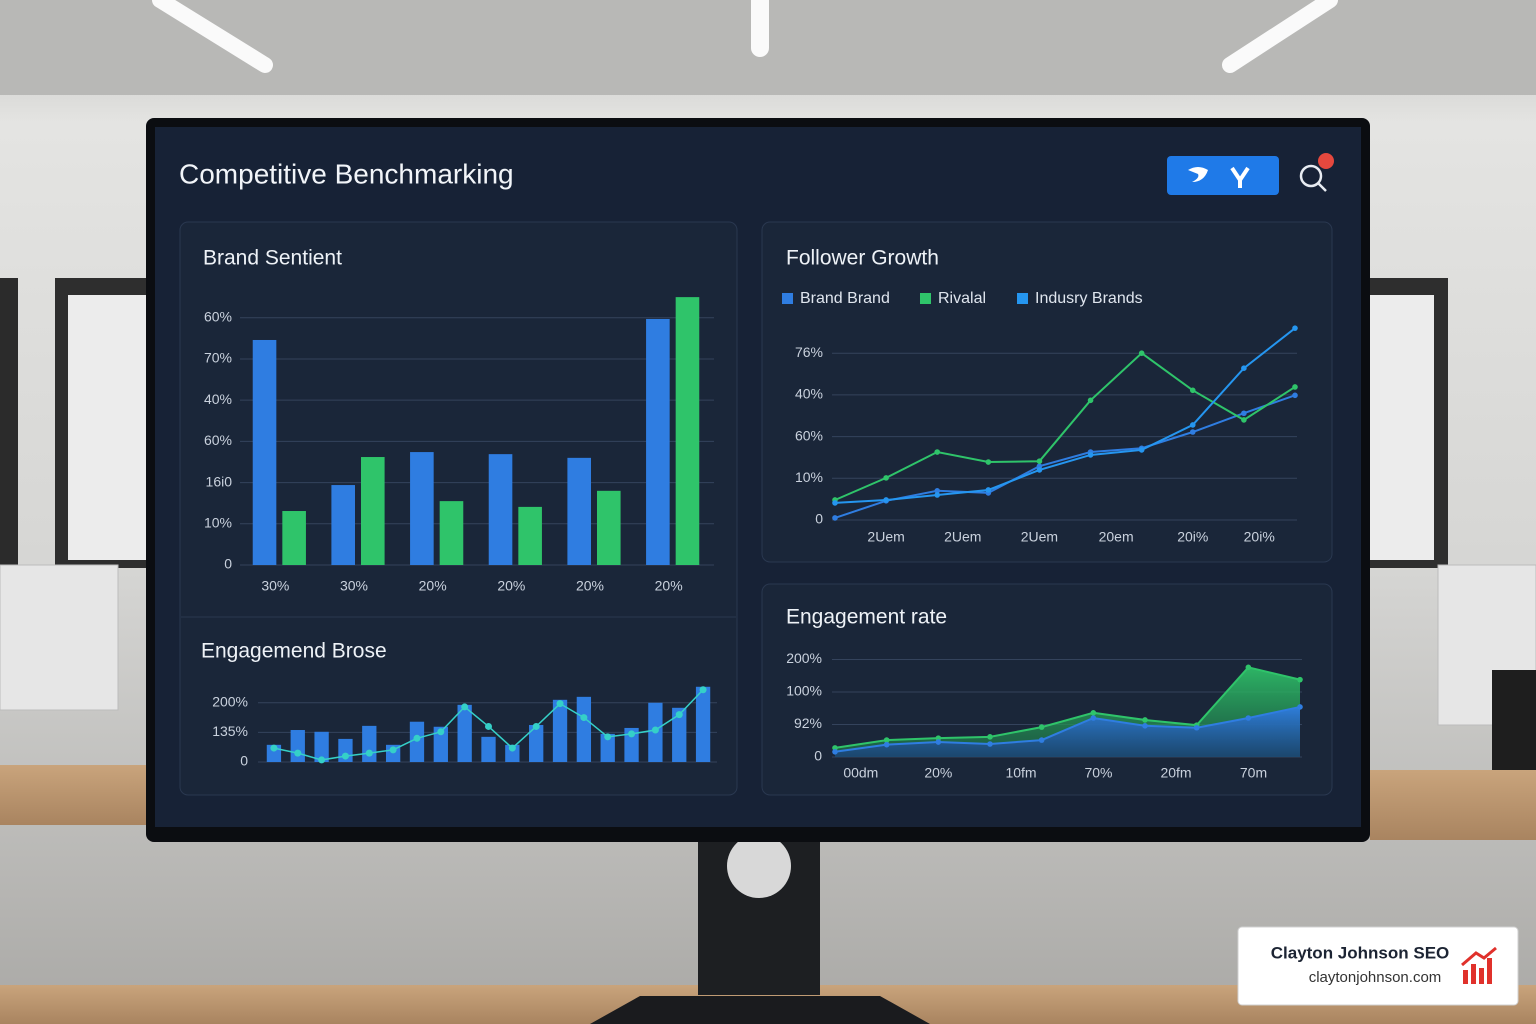 This screenshot has height=1024, width=1536. Describe the element at coordinates (804, 691) in the screenshot. I see `y-tick-label: 100%` at that location.